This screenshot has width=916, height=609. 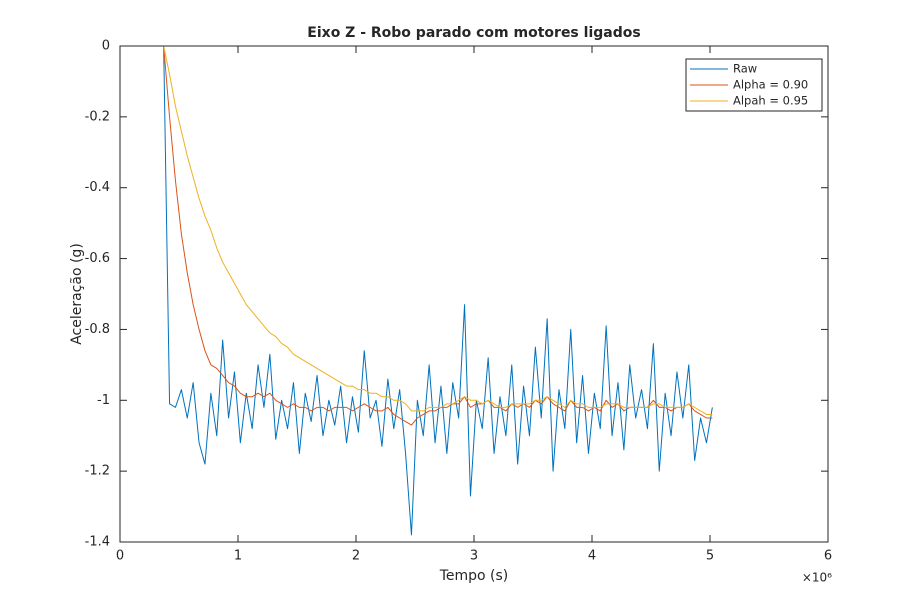 I want to click on y-tick-label: -0.2, so click(x=97, y=116).